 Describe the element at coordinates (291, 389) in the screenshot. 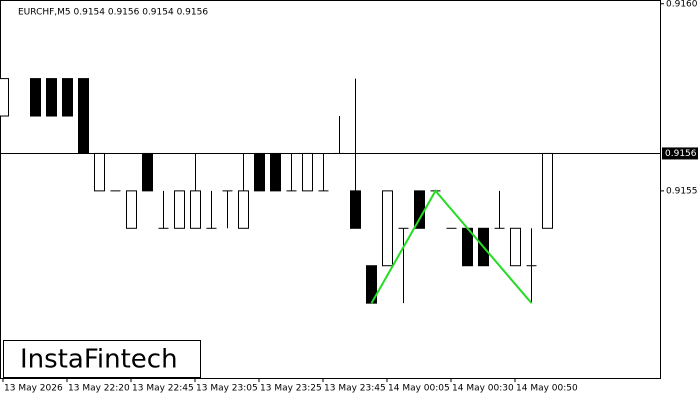

I see `x-tick-label: 13 May 23:25` at that location.